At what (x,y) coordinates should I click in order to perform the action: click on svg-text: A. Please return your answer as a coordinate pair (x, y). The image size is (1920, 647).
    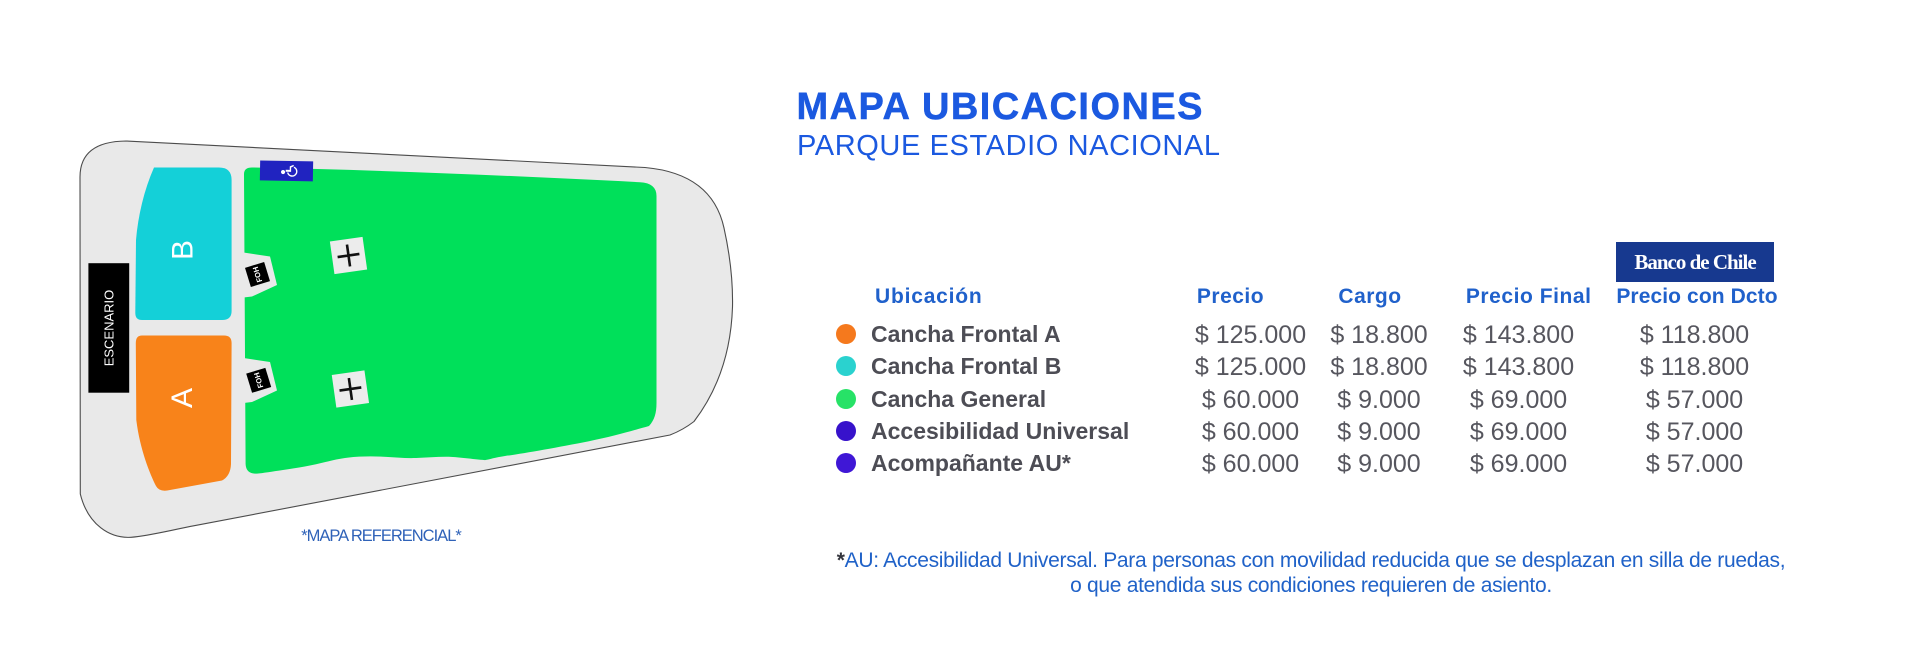
    Looking at the image, I should click on (182, 398).